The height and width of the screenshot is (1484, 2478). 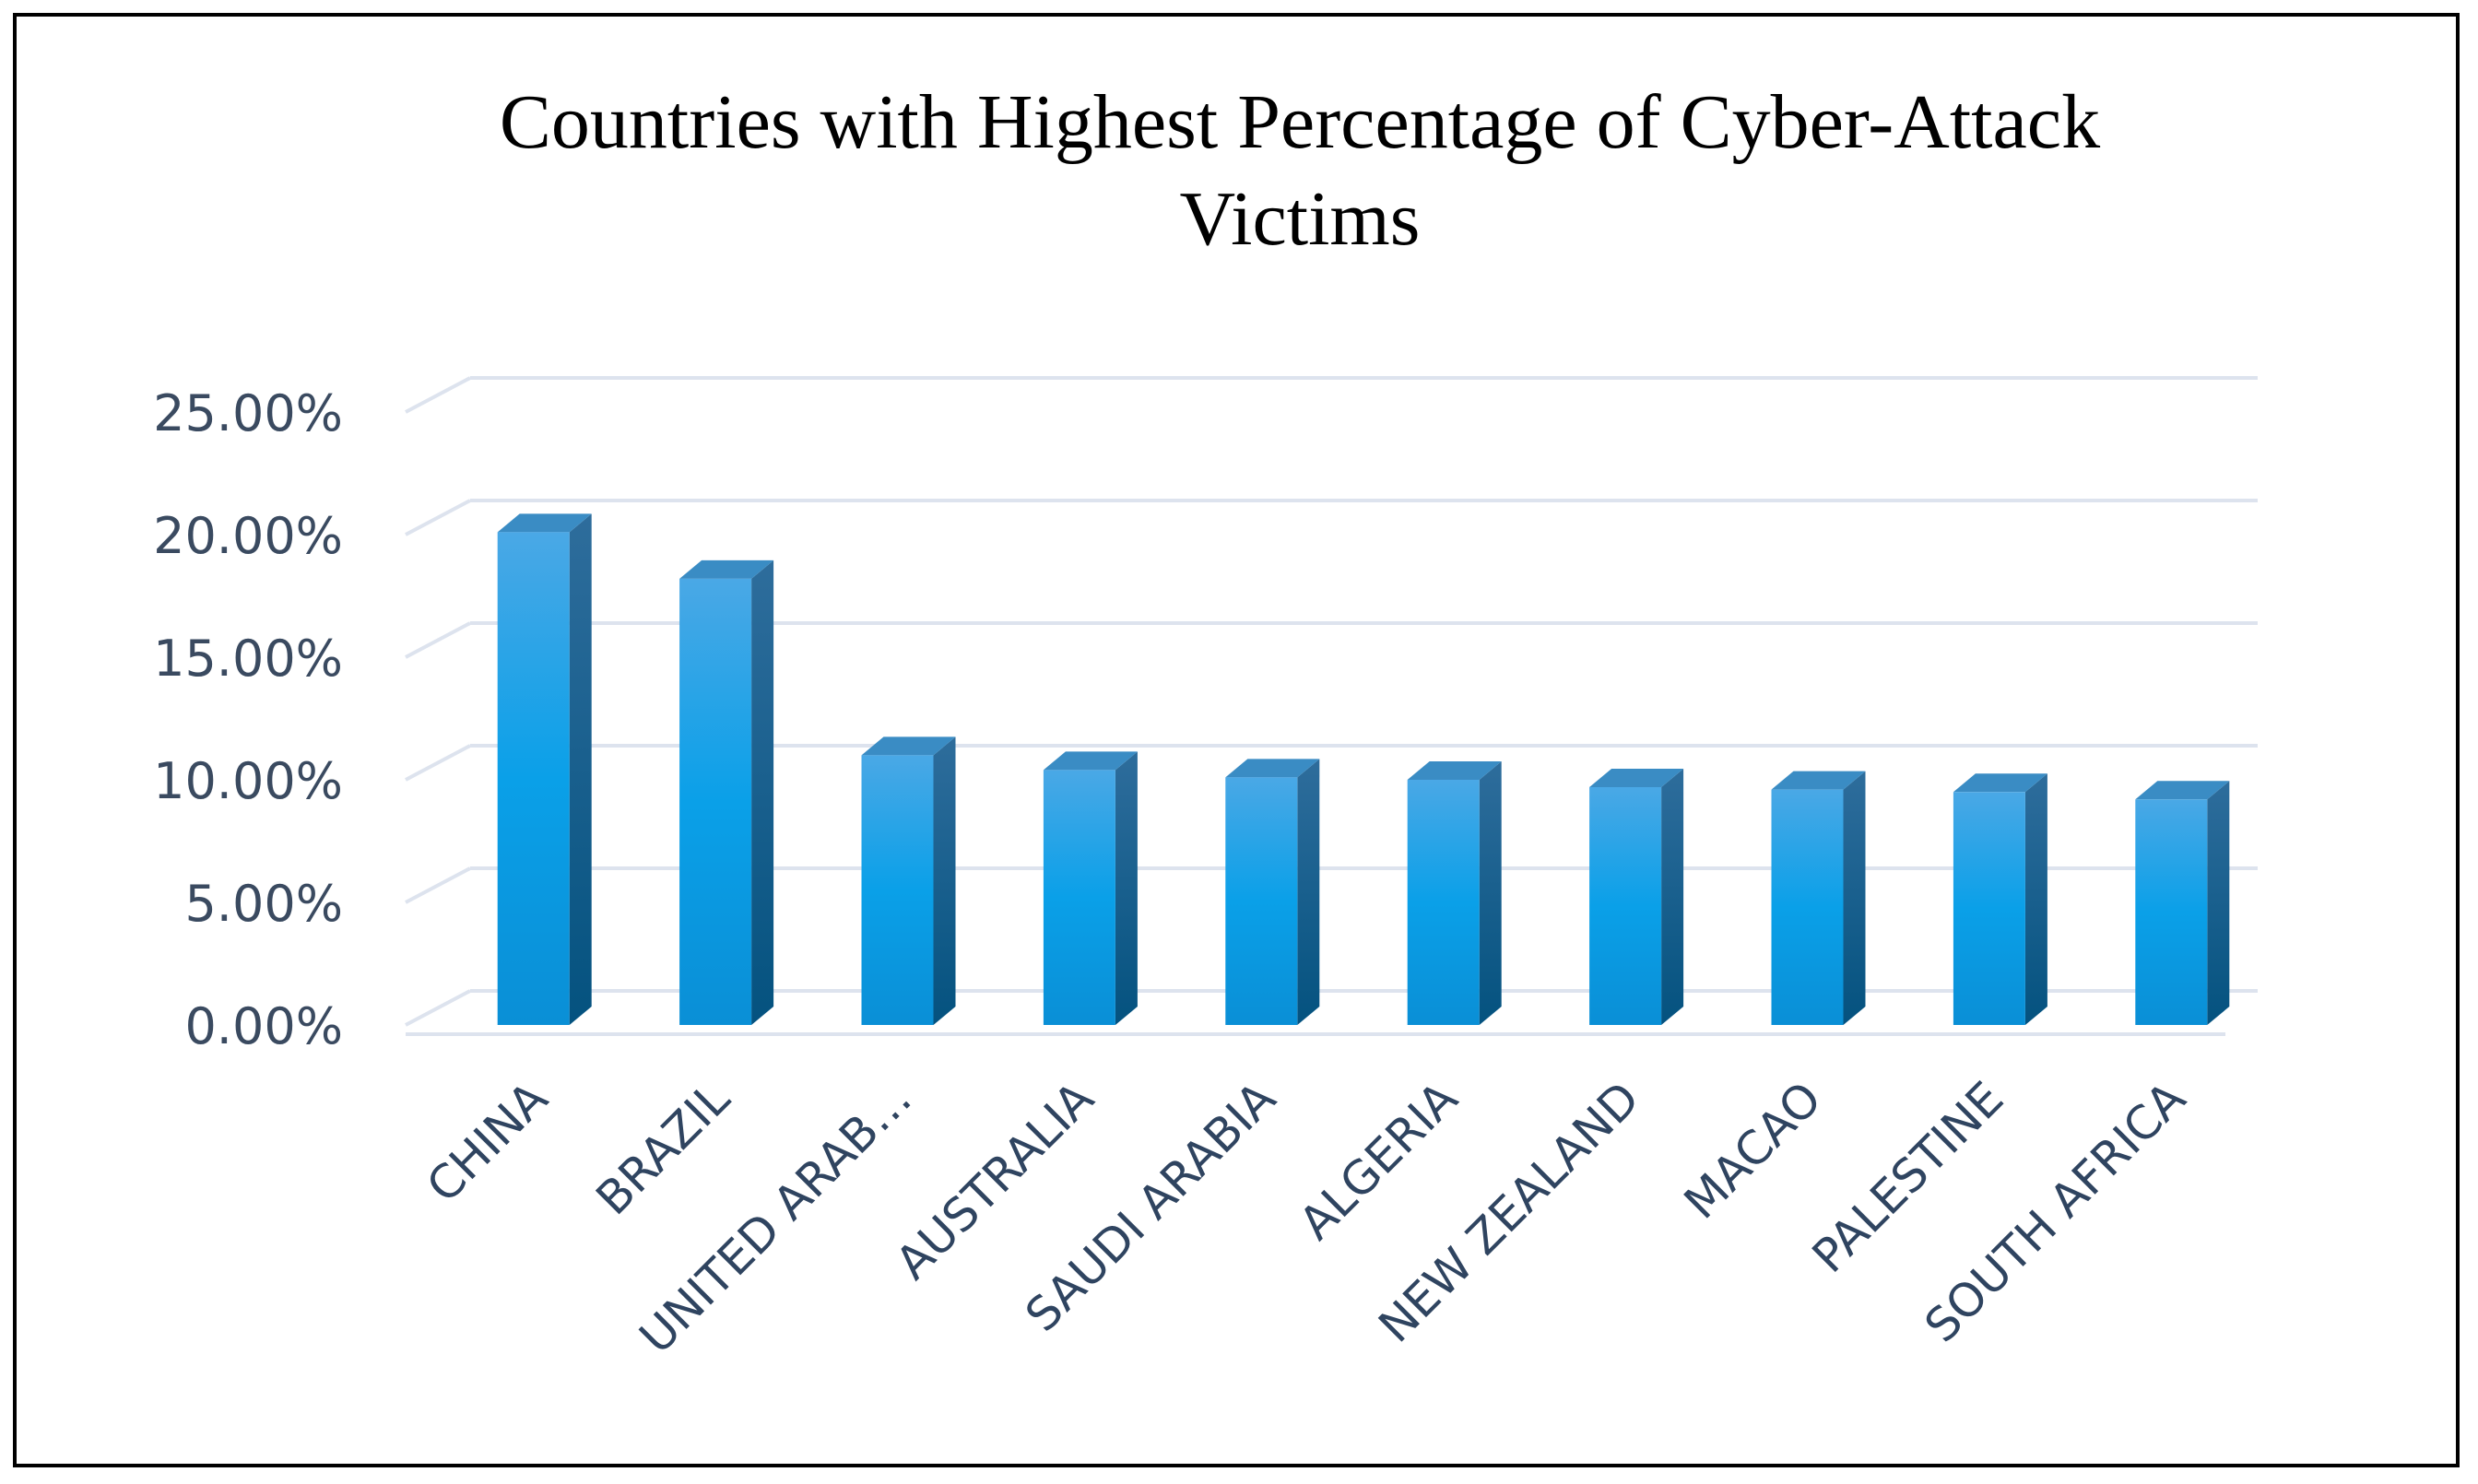 What do you see at coordinates (248, 781) in the screenshot?
I see `y-tick-label: 10.00%` at bounding box center [248, 781].